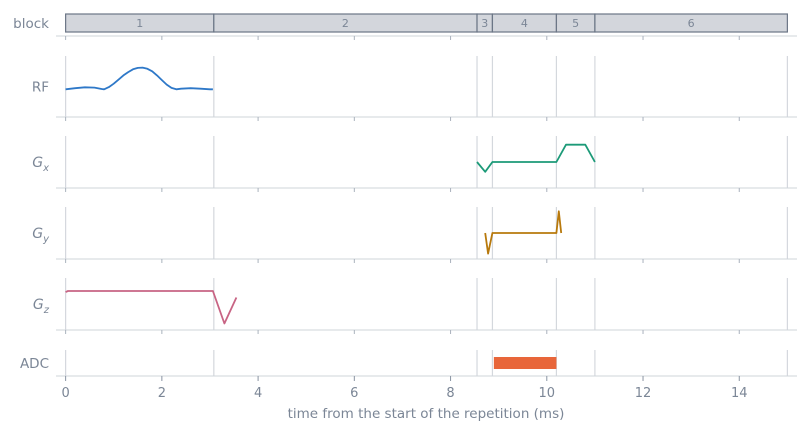  What do you see at coordinates (41, 235) in the screenshot?
I see `row-label-gy: Gy` at bounding box center [41, 235].